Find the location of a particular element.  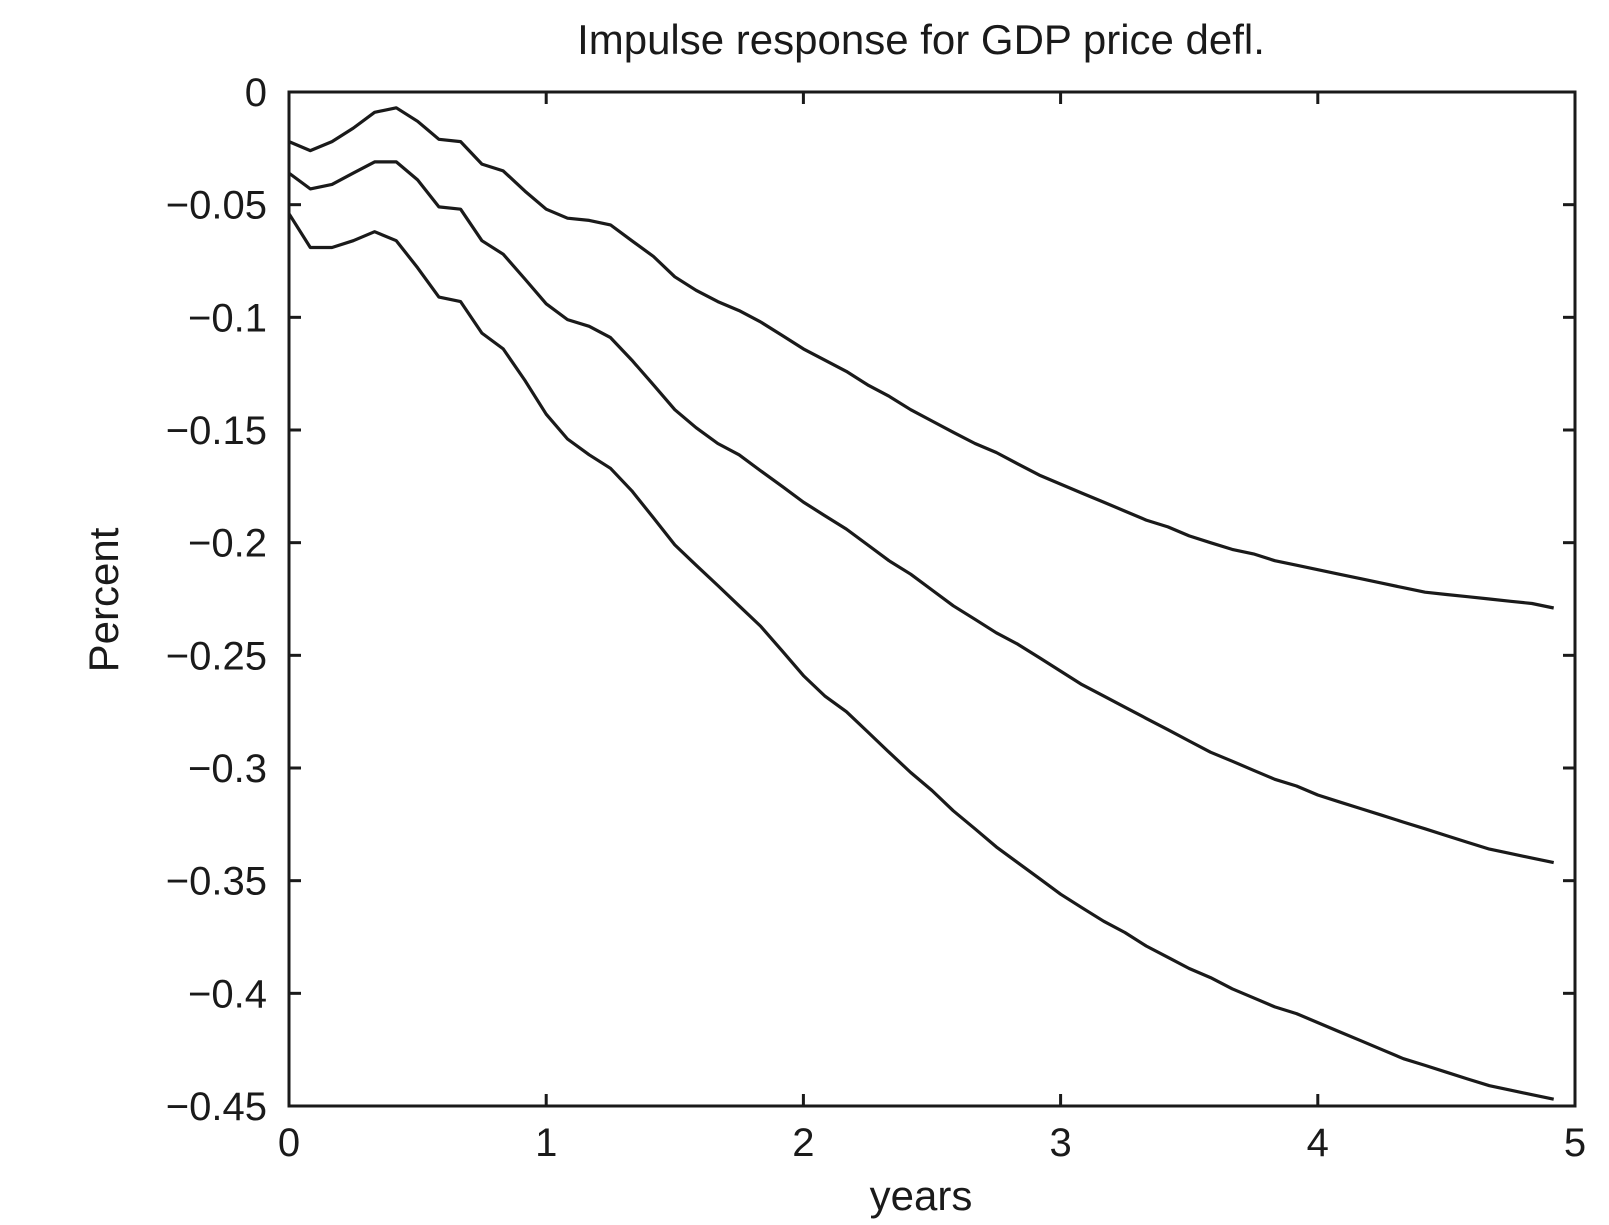

x-tick-label: 0 is located at coordinates (289, 1143).